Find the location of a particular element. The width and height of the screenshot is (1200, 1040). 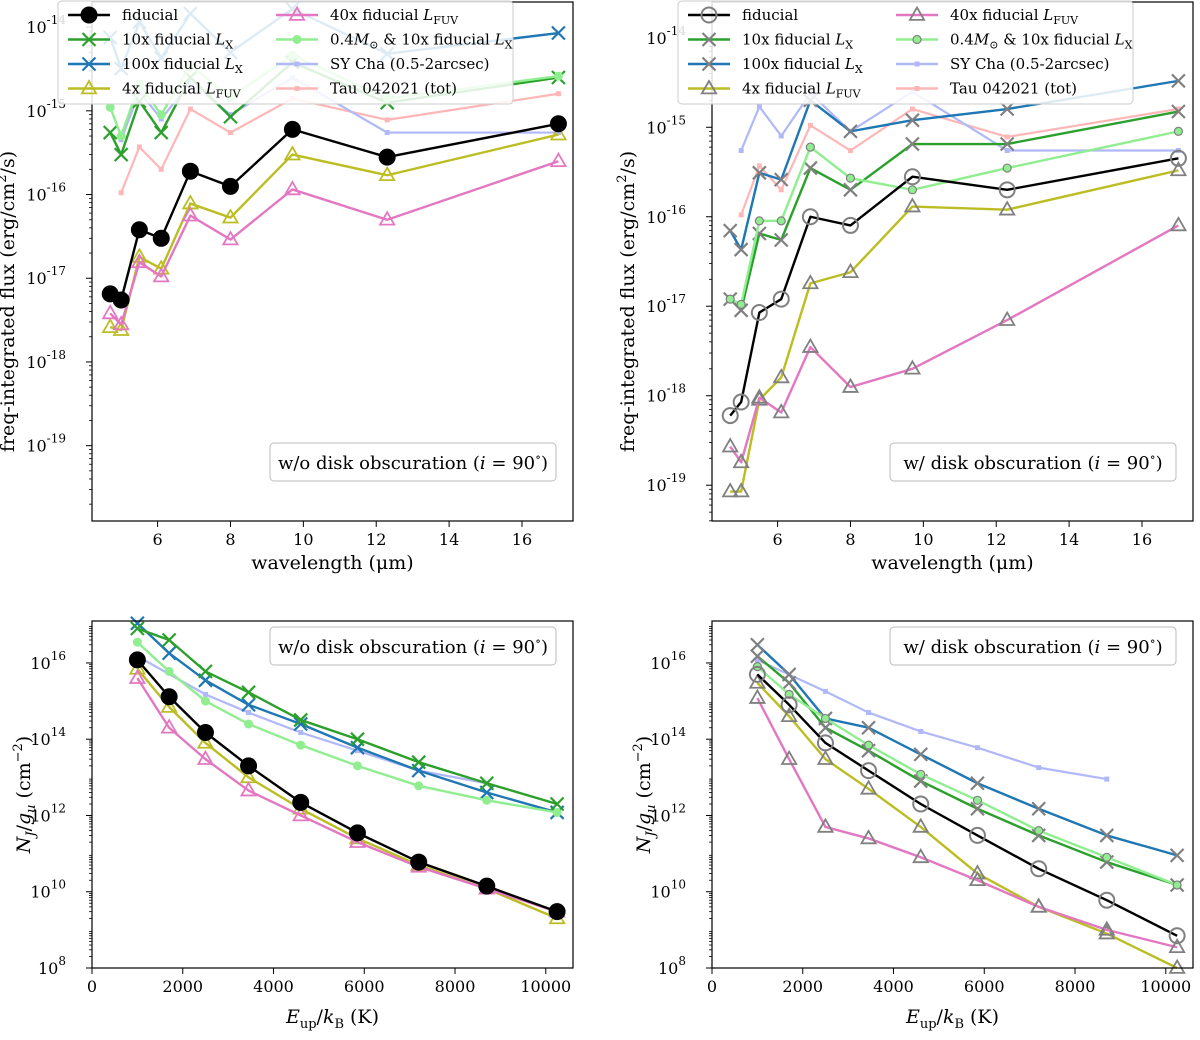

x-tick-label: 0 is located at coordinates (92, 986).